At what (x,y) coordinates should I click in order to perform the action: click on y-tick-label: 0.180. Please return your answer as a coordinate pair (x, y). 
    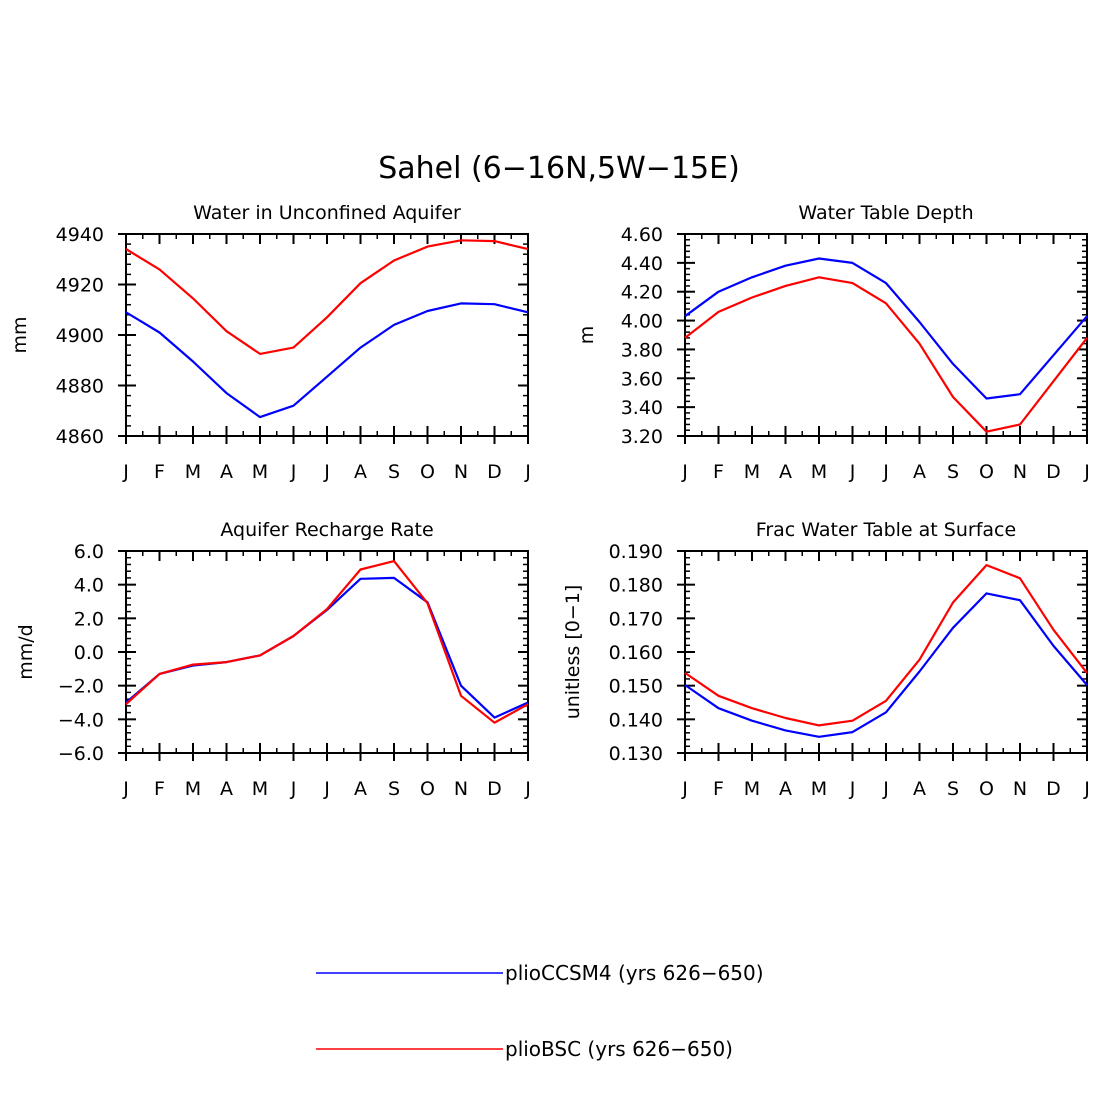
    Looking at the image, I should click on (636, 586).